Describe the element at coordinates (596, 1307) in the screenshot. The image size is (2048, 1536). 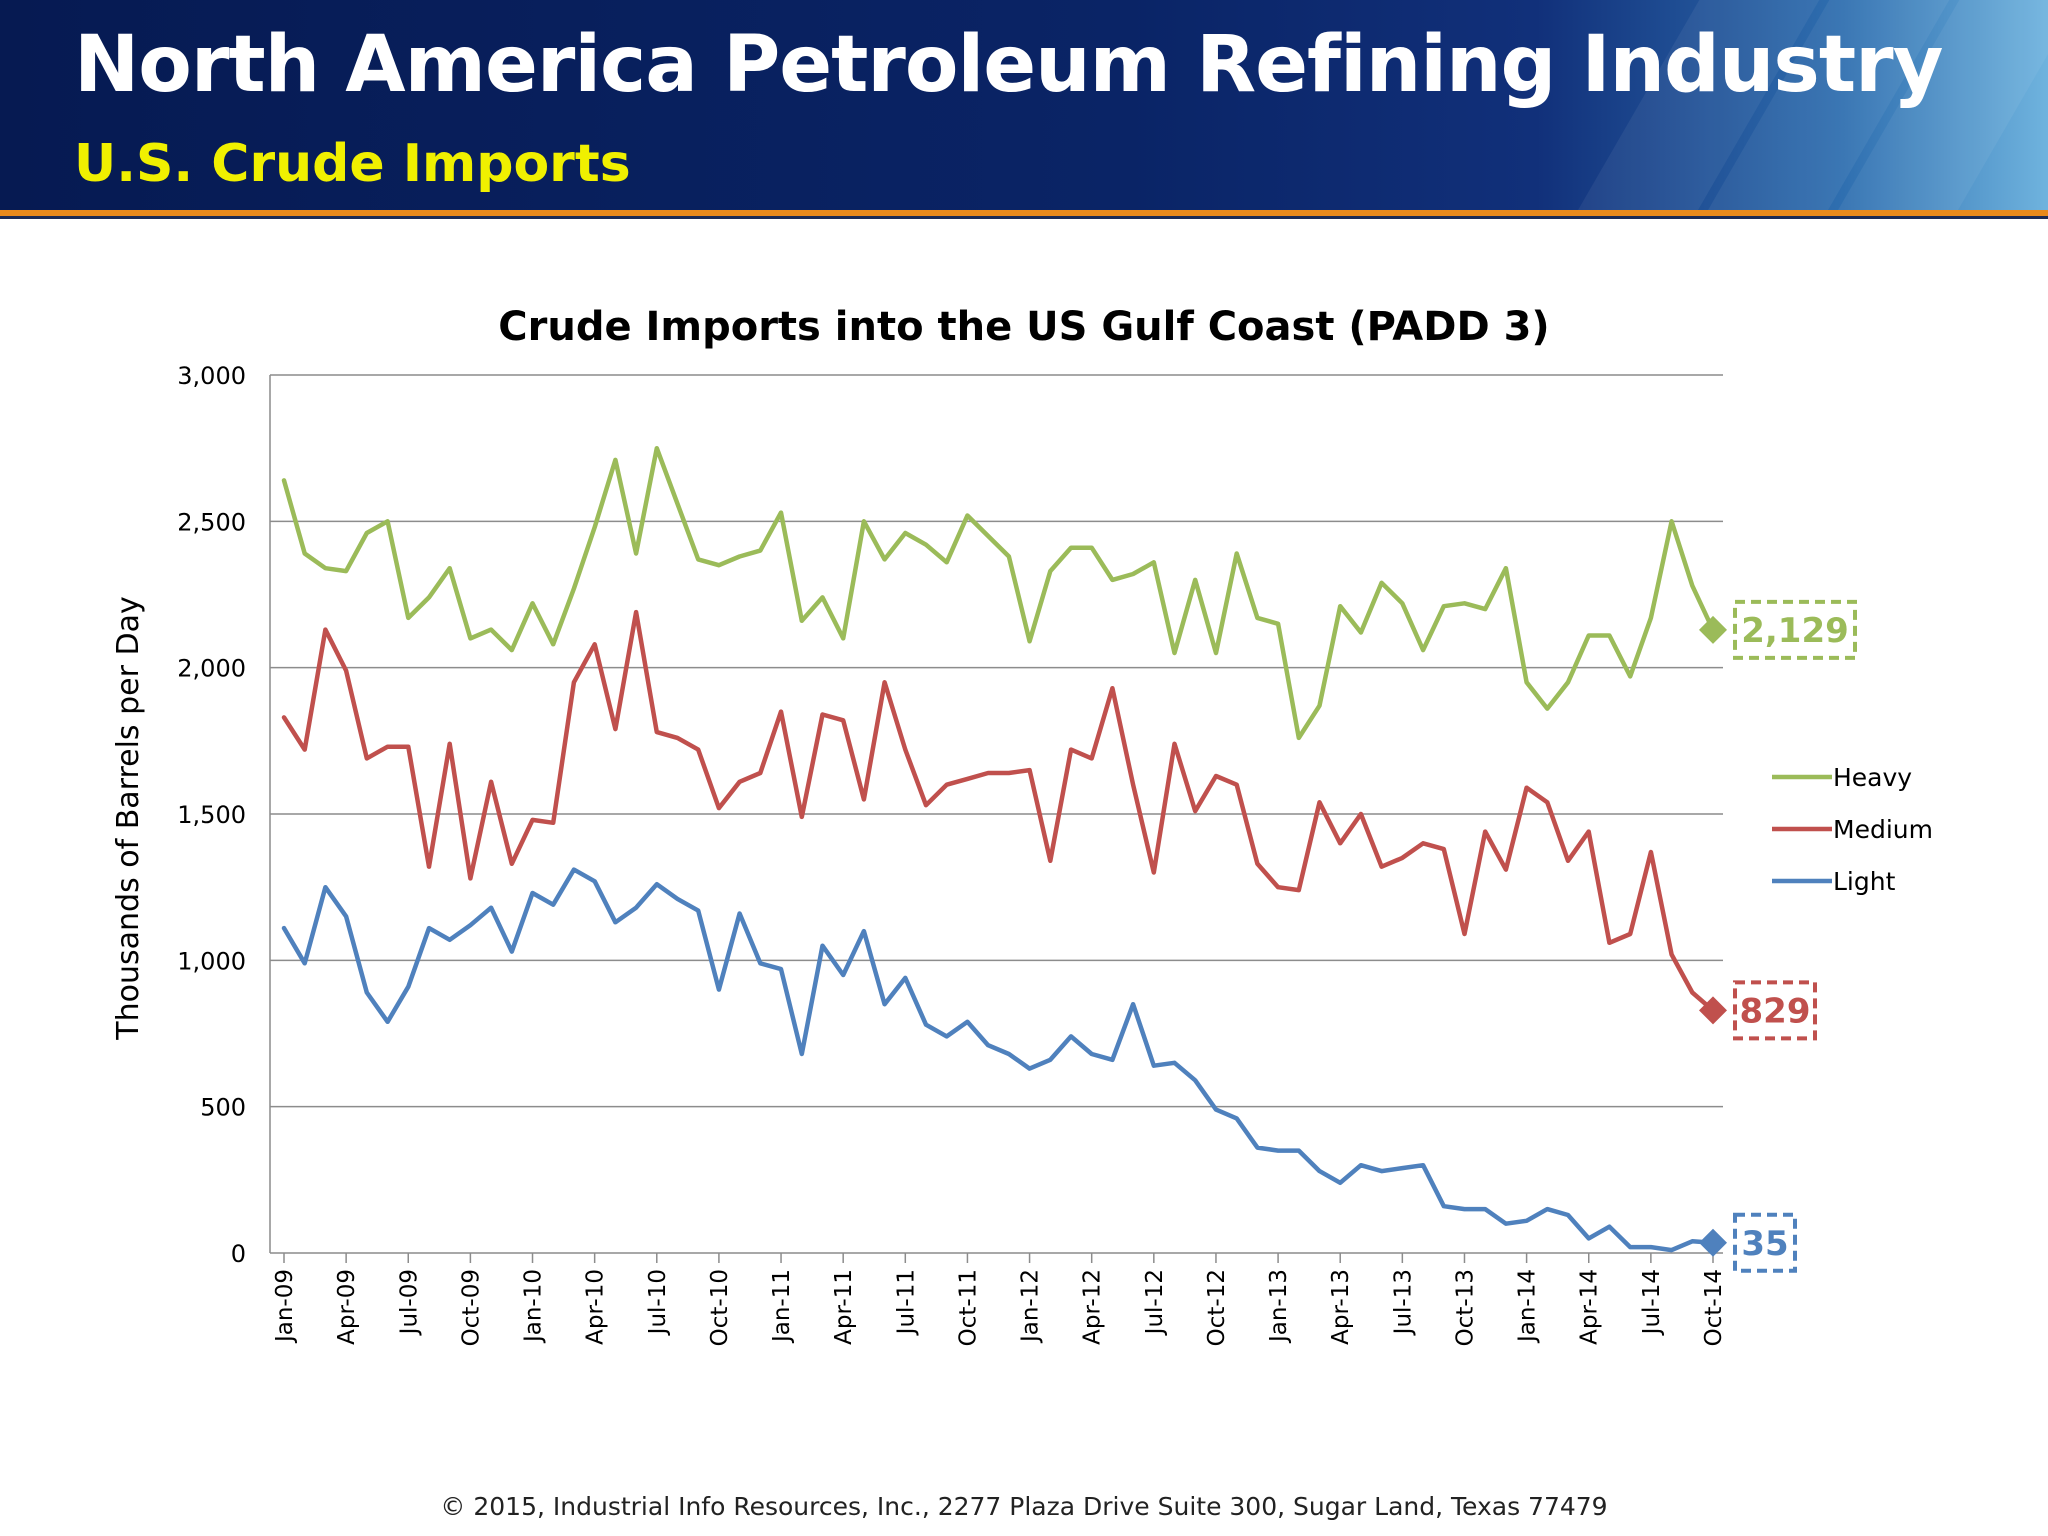
I see `x-tick-label: Apr-10` at that location.